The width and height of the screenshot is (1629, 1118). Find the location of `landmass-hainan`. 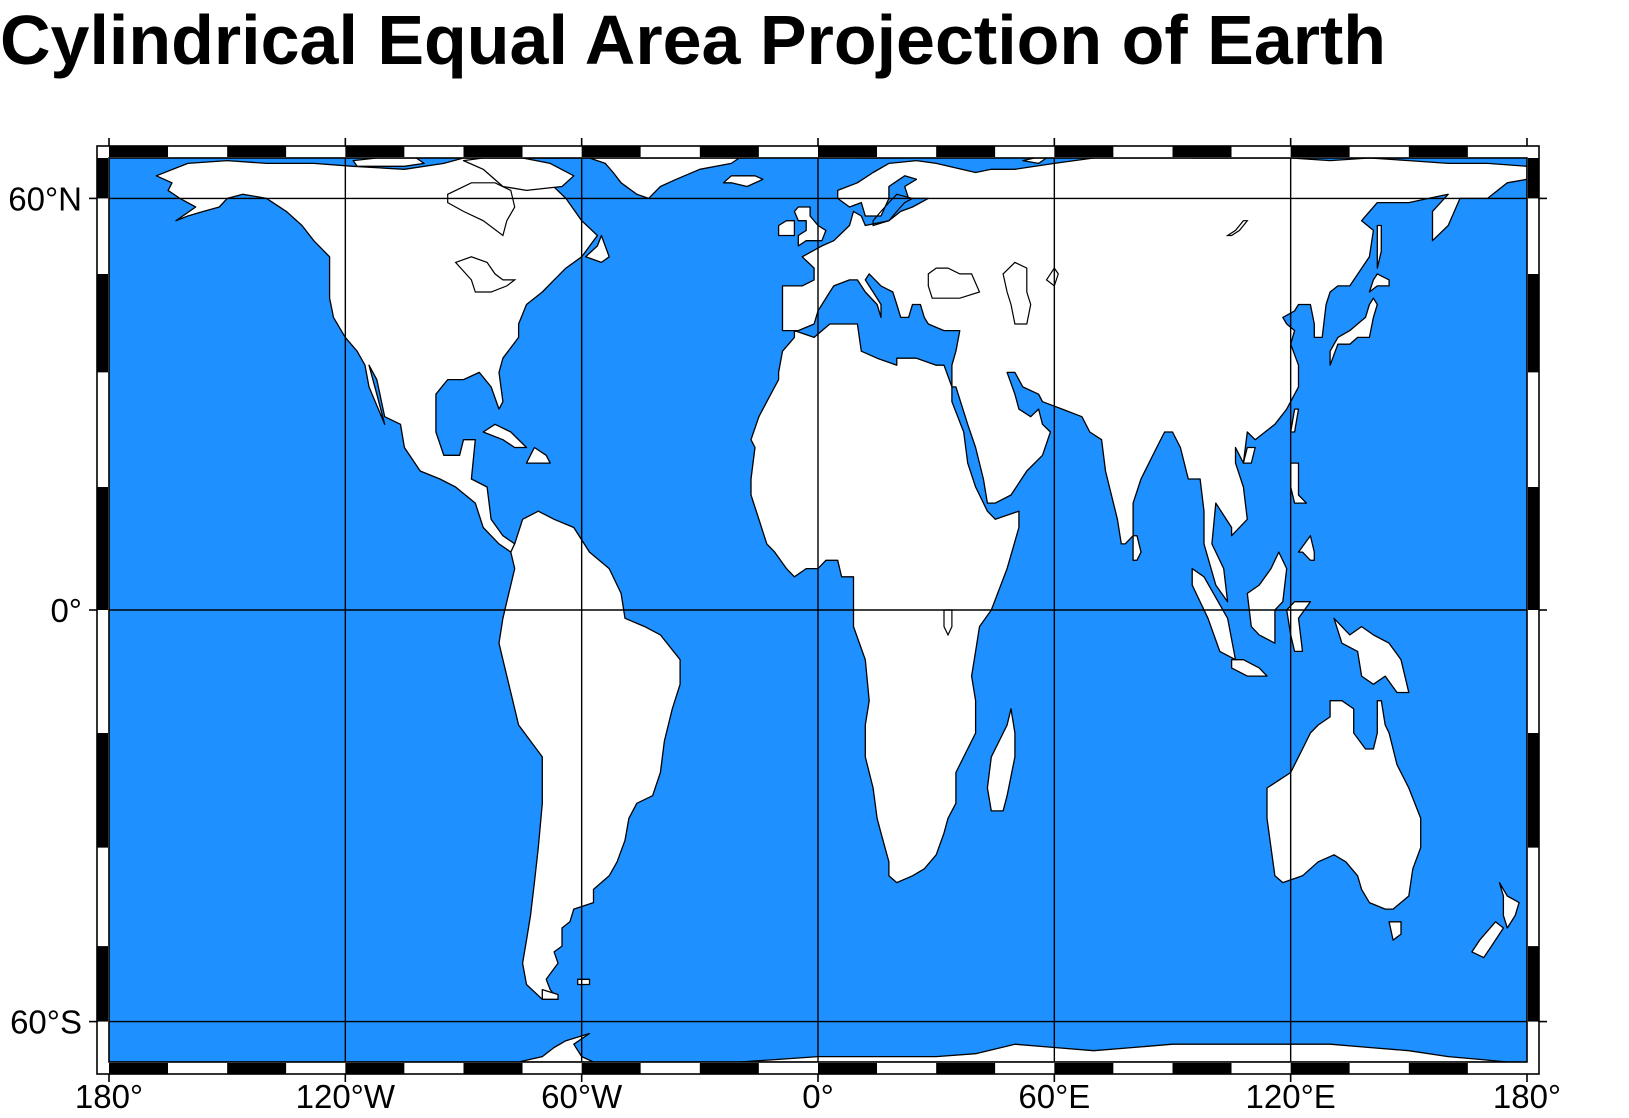

landmass-hainan is located at coordinates (1249, 455).